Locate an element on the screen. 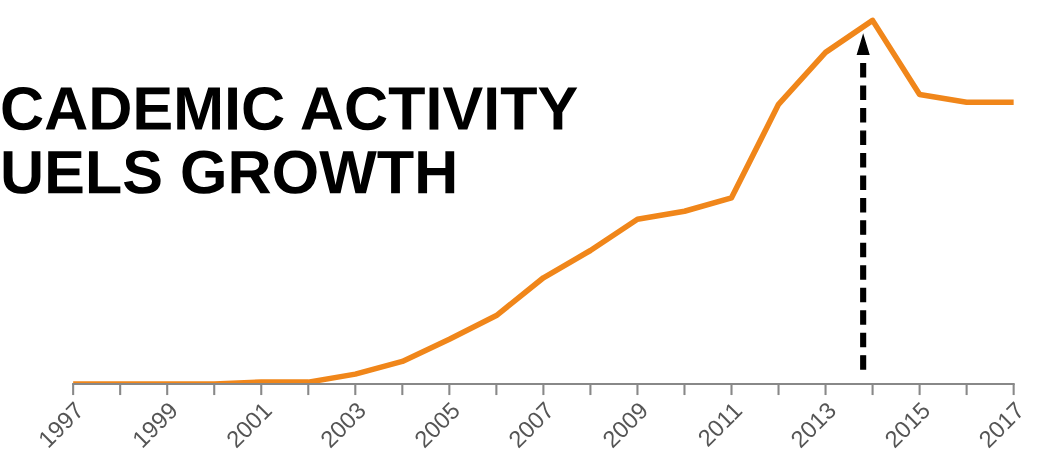  text: CADEMIC ACTIVITY UELS GROWTH is located at coordinates (290, 140).